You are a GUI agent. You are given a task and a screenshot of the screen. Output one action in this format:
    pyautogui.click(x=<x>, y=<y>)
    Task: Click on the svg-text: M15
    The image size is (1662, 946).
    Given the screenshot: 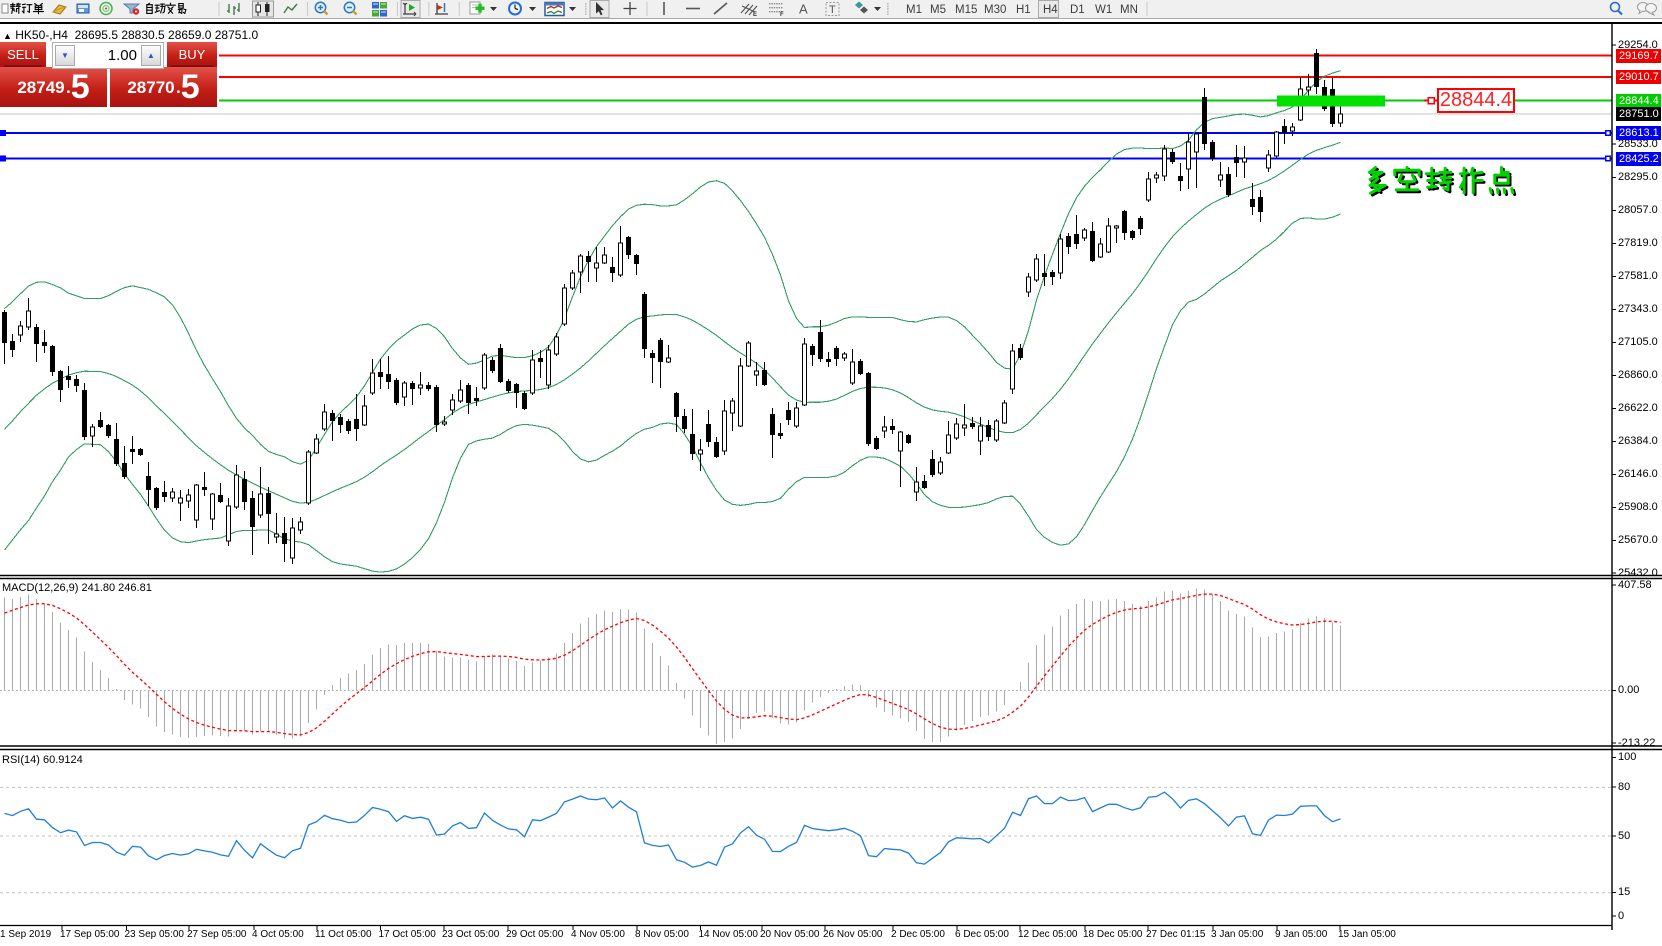 What is the action you would take?
    pyautogui.click(x=966, y=10)
    